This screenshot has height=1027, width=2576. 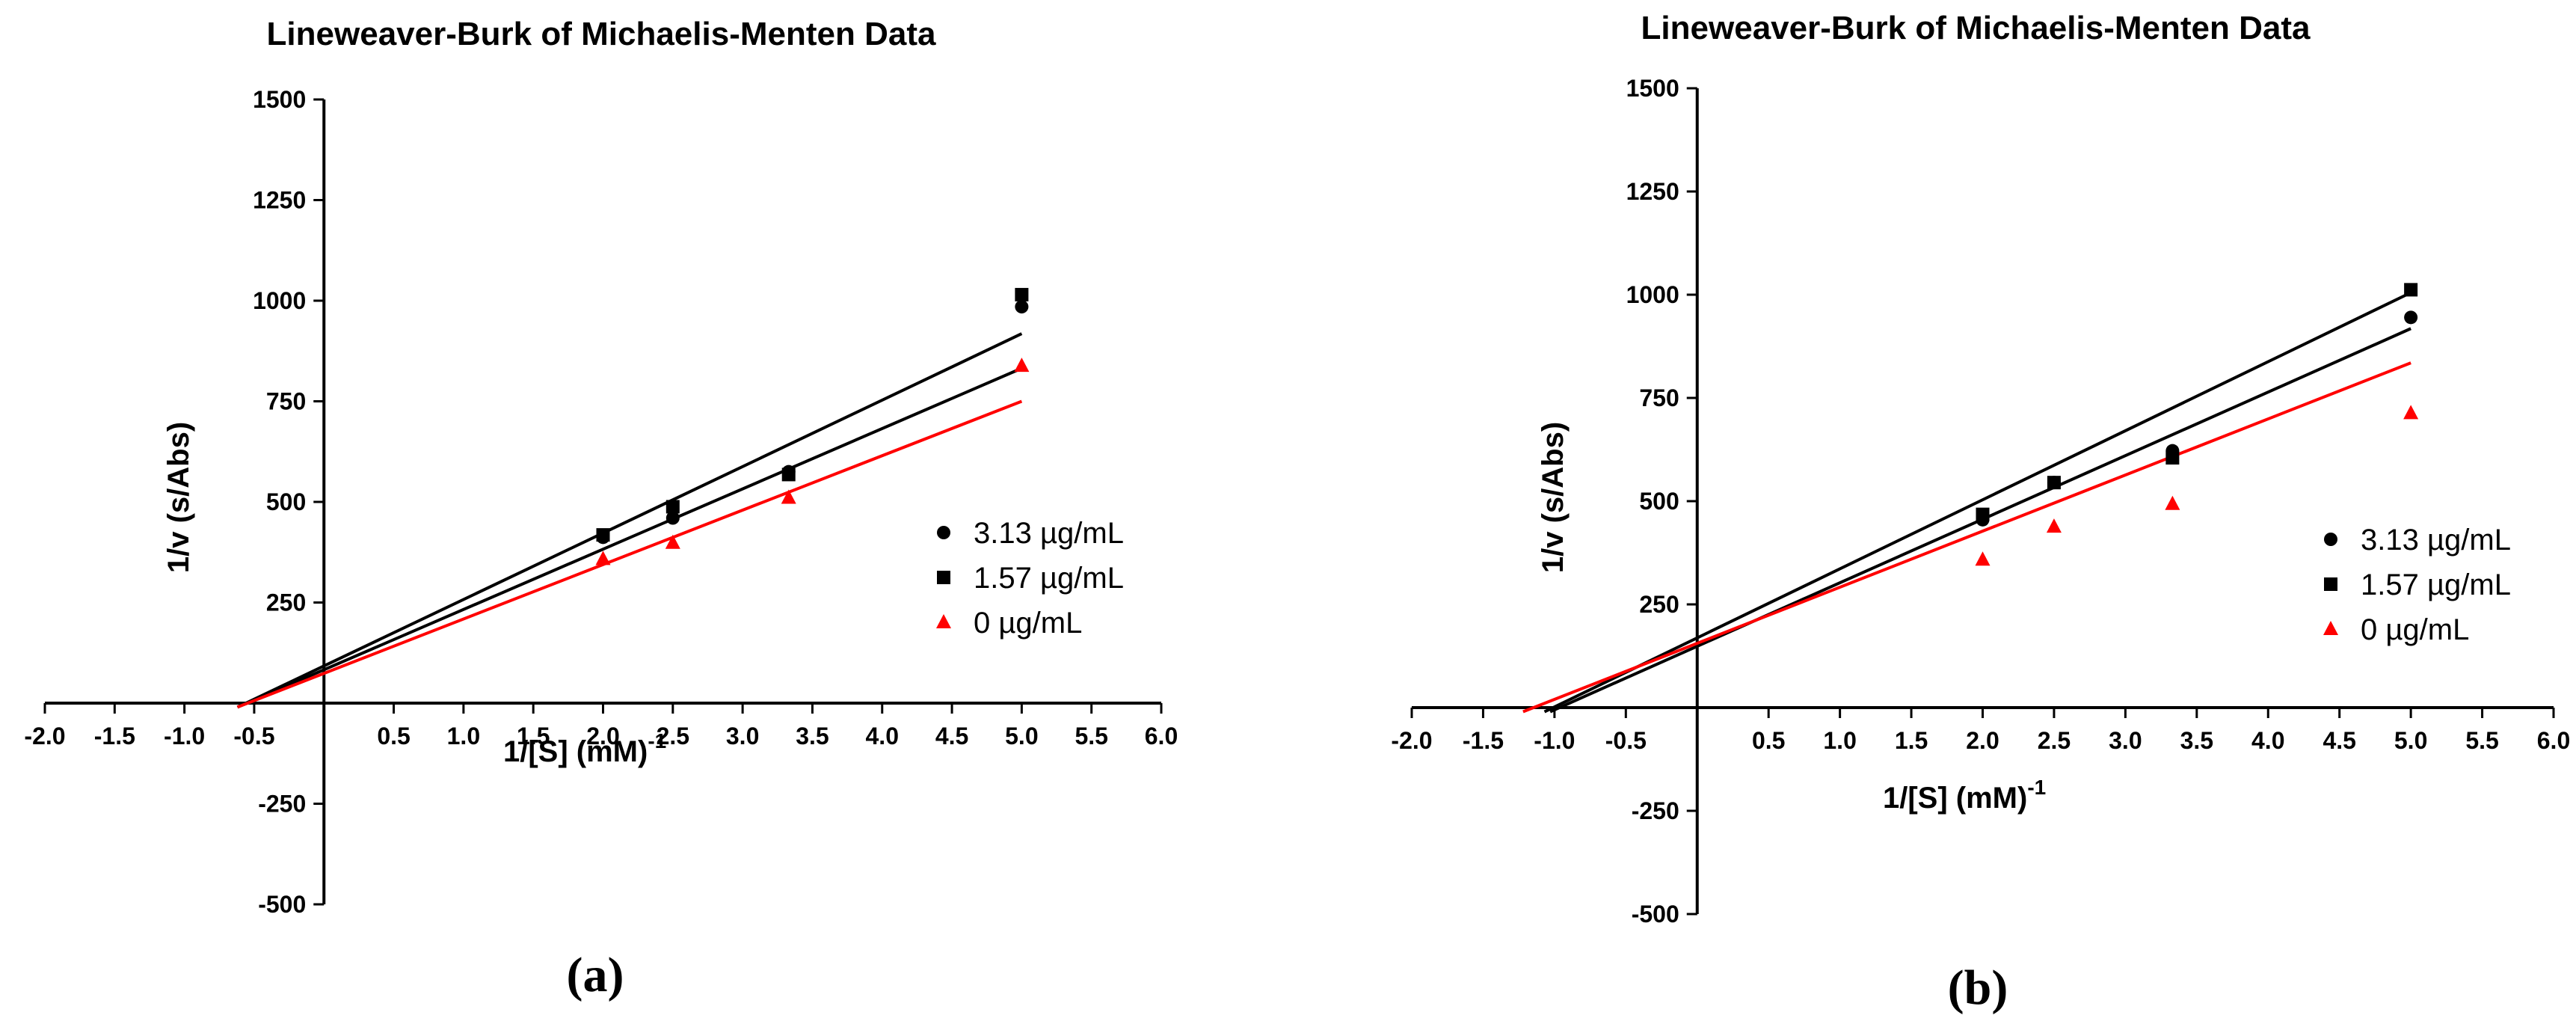 I want to click on x-tick-label: -2.0, so click(x=1411, y=741).